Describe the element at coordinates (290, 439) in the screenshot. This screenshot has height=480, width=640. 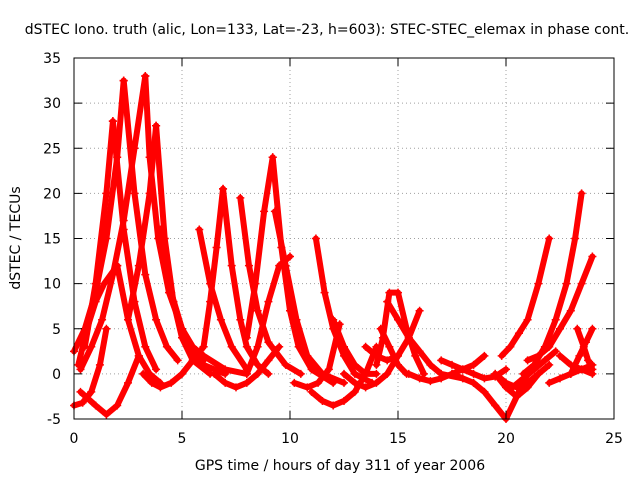
I see `x-tick-label: 10` at that location.